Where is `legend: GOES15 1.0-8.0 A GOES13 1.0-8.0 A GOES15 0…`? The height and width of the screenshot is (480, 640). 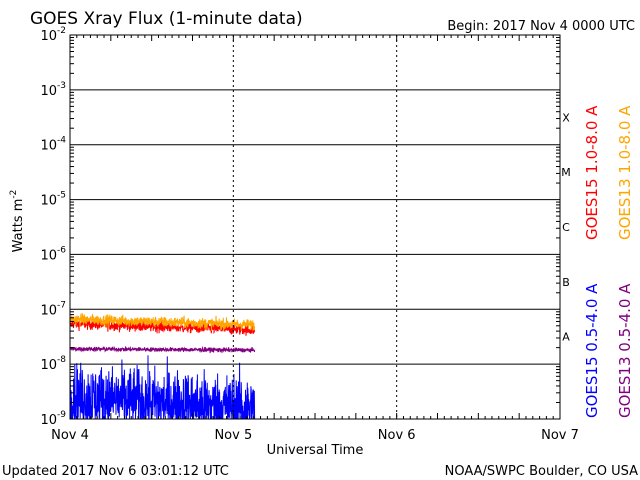
legend: GOES15 1.0-8.0 A GOES13 1.0-8.0 A GOES15 0… is located at coordinates (608, 261).